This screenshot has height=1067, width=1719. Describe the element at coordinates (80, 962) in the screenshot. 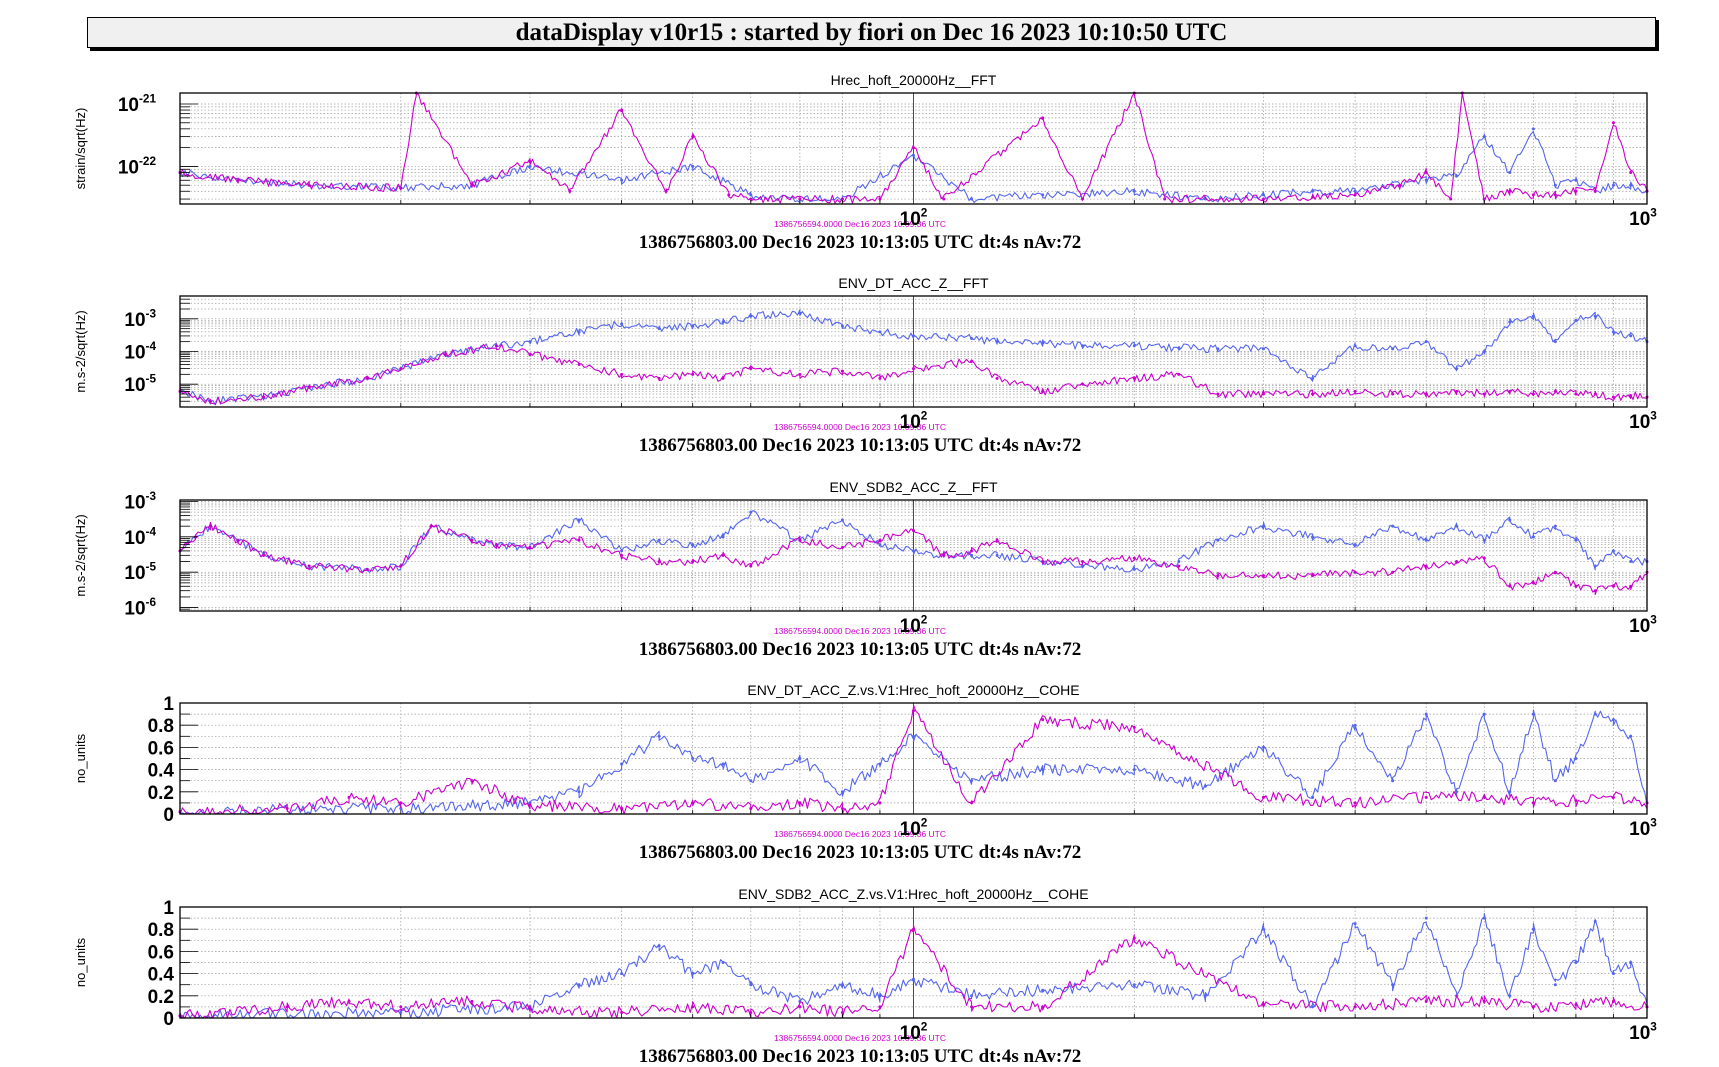

I see `y-axis-label: no_units` at that location.